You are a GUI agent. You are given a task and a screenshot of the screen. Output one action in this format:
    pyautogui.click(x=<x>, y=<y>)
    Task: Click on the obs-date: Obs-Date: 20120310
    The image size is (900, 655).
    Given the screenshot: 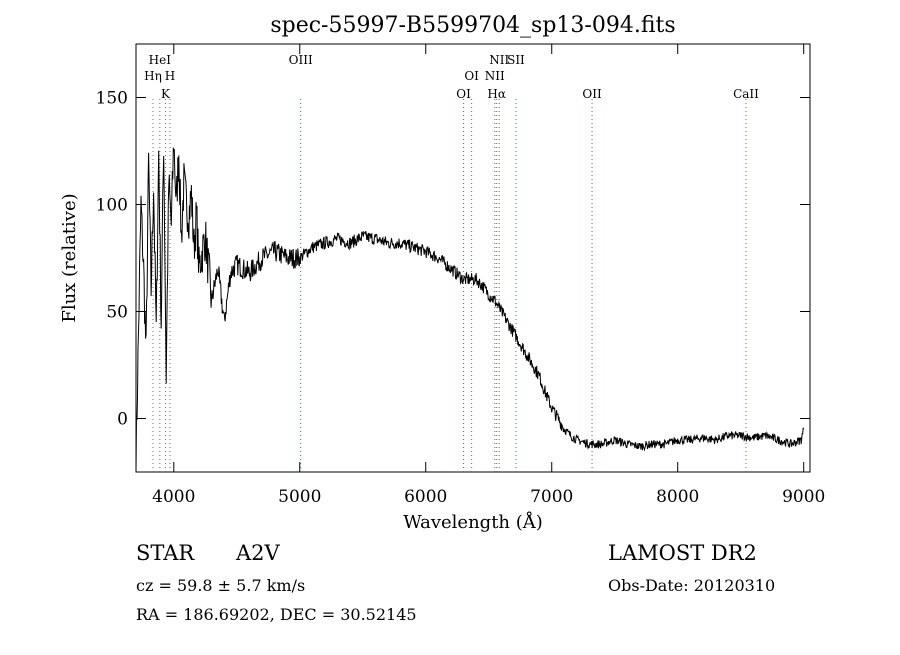 What is the action you would take?
    pyautogui.click(x=691, y=585)
    